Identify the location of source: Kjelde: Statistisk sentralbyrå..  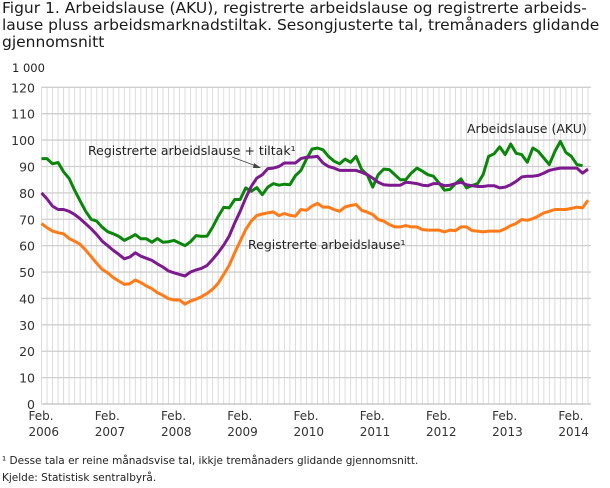
(79, 478).